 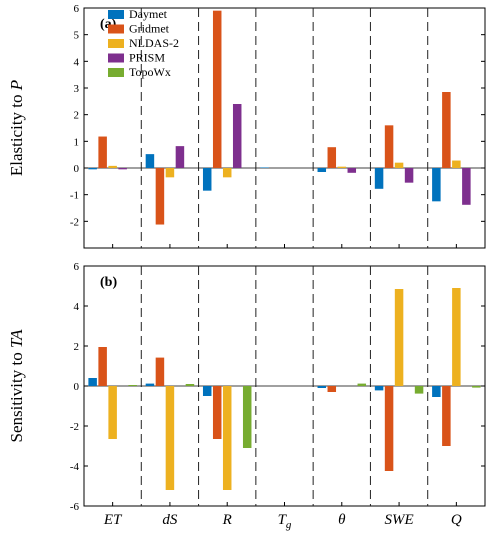 What do you see at coordinates (116, 72) in the screenshot?
I see `legend-swatch-topowx` at bounding box center [116, 72].